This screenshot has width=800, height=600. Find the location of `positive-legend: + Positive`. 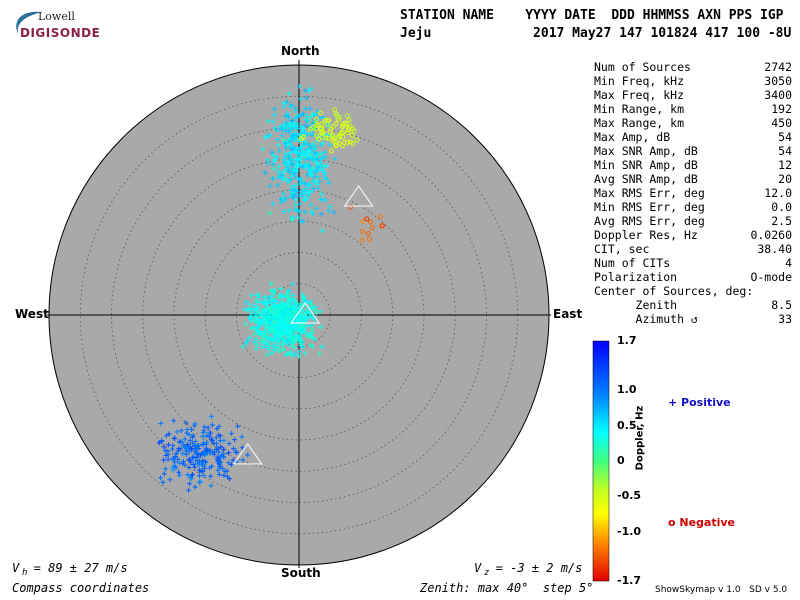

positive-legend: + Positive is located at coordinates (699, 402).